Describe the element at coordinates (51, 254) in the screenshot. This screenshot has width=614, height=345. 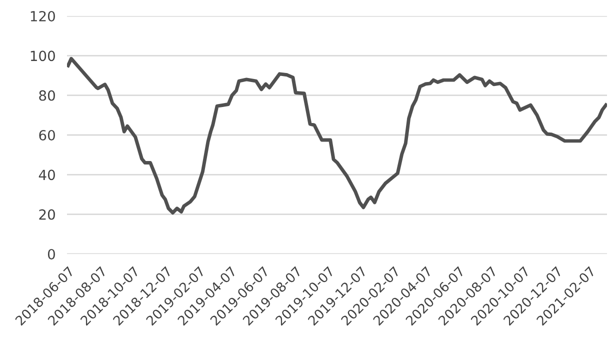
I see `y-tick-label: 0` at that location.